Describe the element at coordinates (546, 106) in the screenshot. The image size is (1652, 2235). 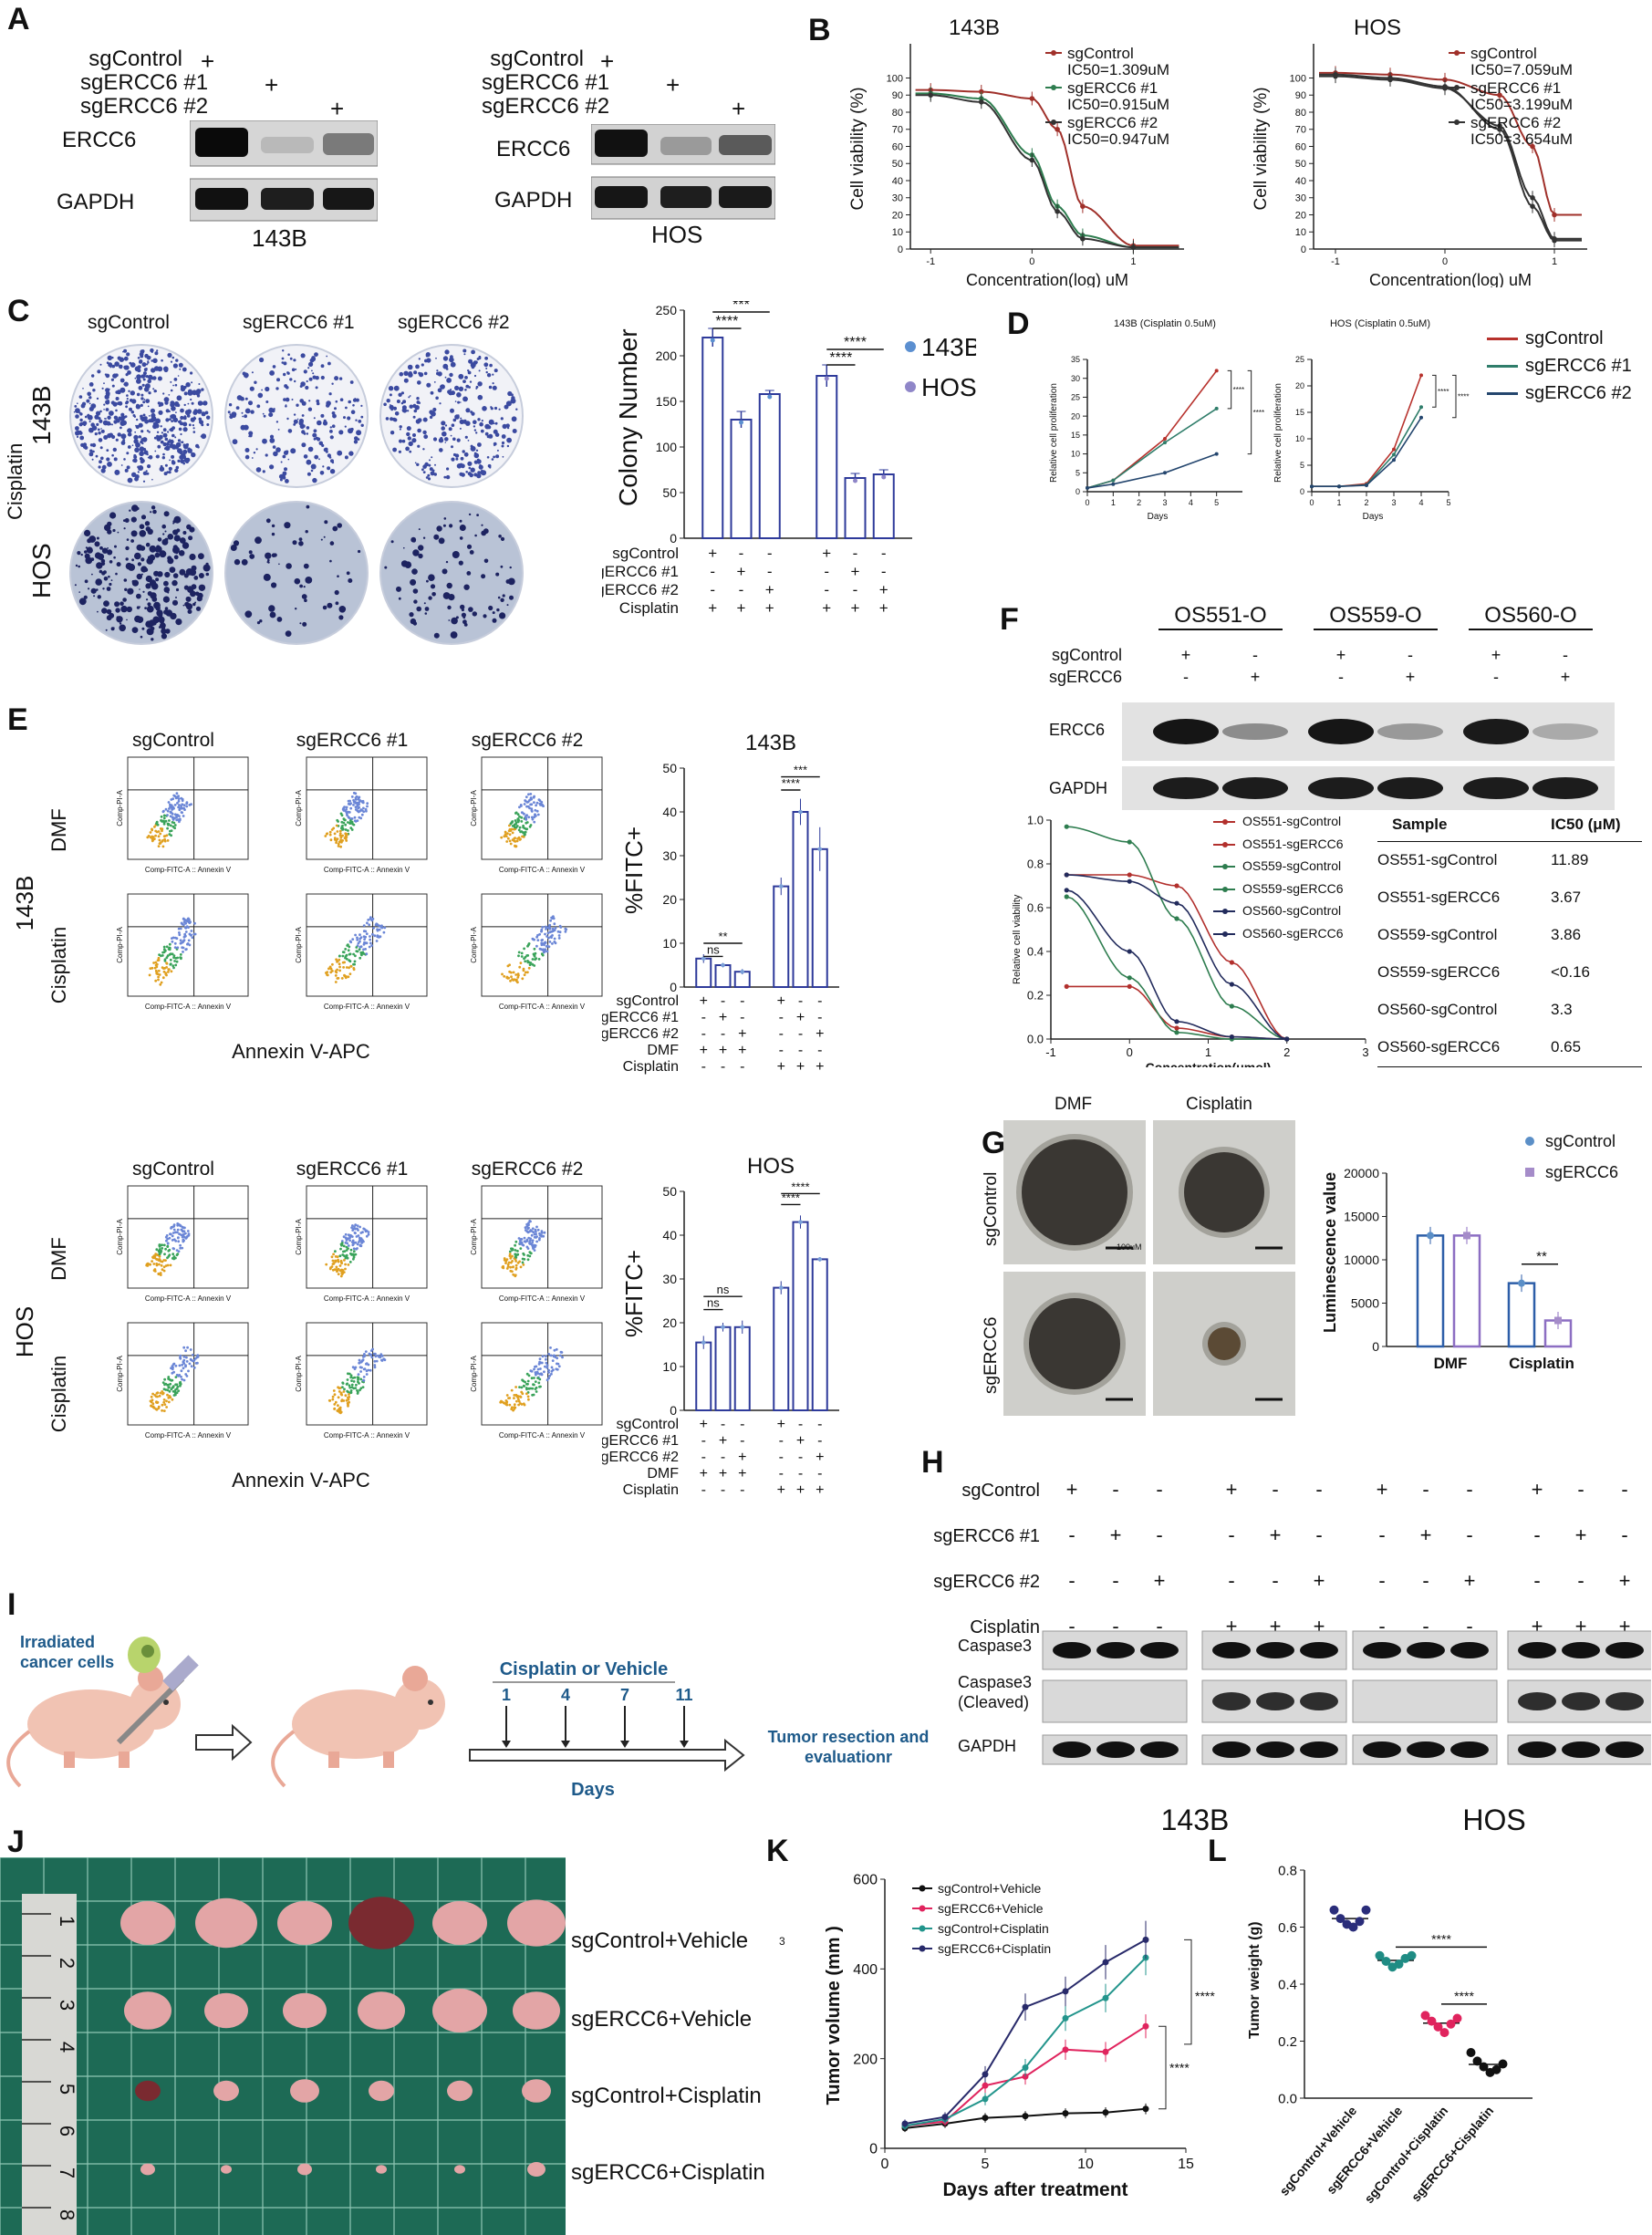
I see `row-sgercc6-2: sgERCC6 #2` at that location.